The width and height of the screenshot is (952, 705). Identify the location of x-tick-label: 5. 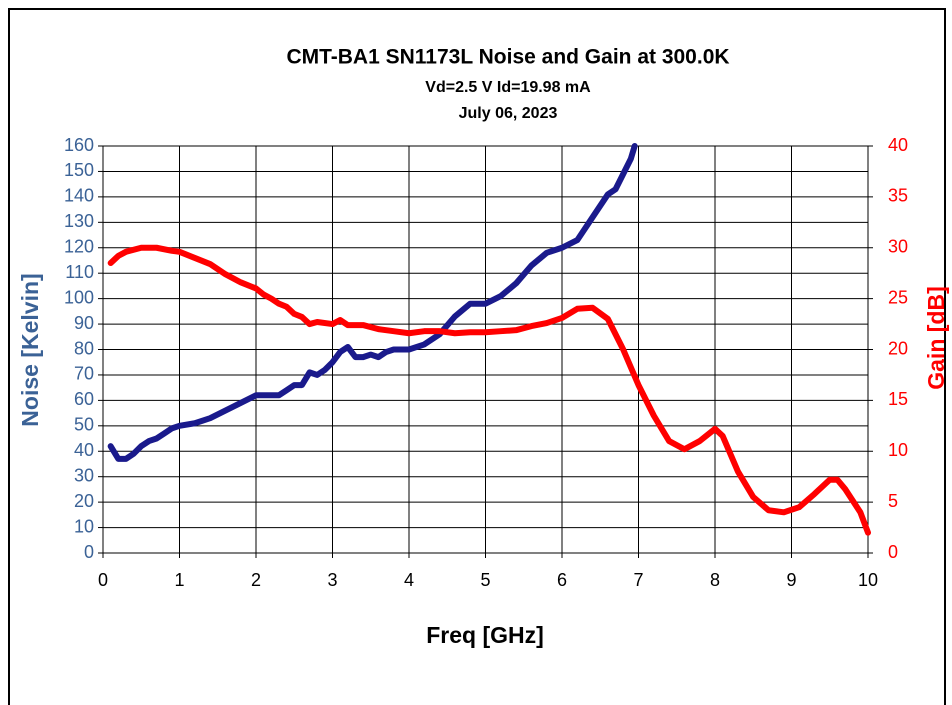
(485, 580).